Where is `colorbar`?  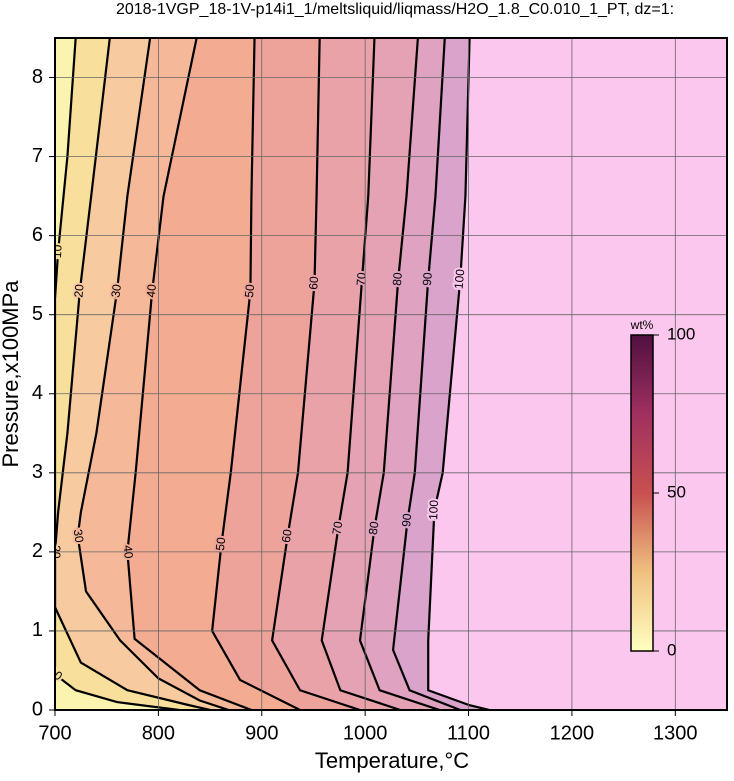
colorbar is located at coordinates (642, 493).